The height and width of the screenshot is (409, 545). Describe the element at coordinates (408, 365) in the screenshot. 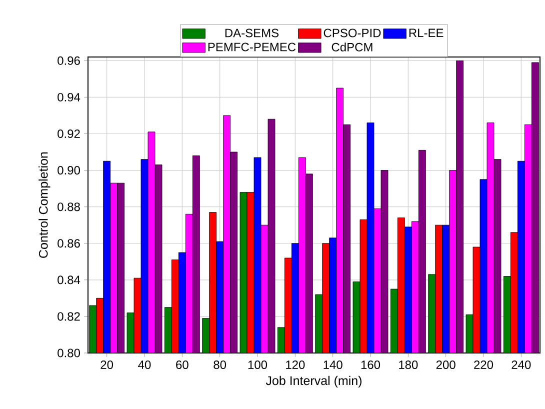

I see `x-tick-label: 180` at that location.